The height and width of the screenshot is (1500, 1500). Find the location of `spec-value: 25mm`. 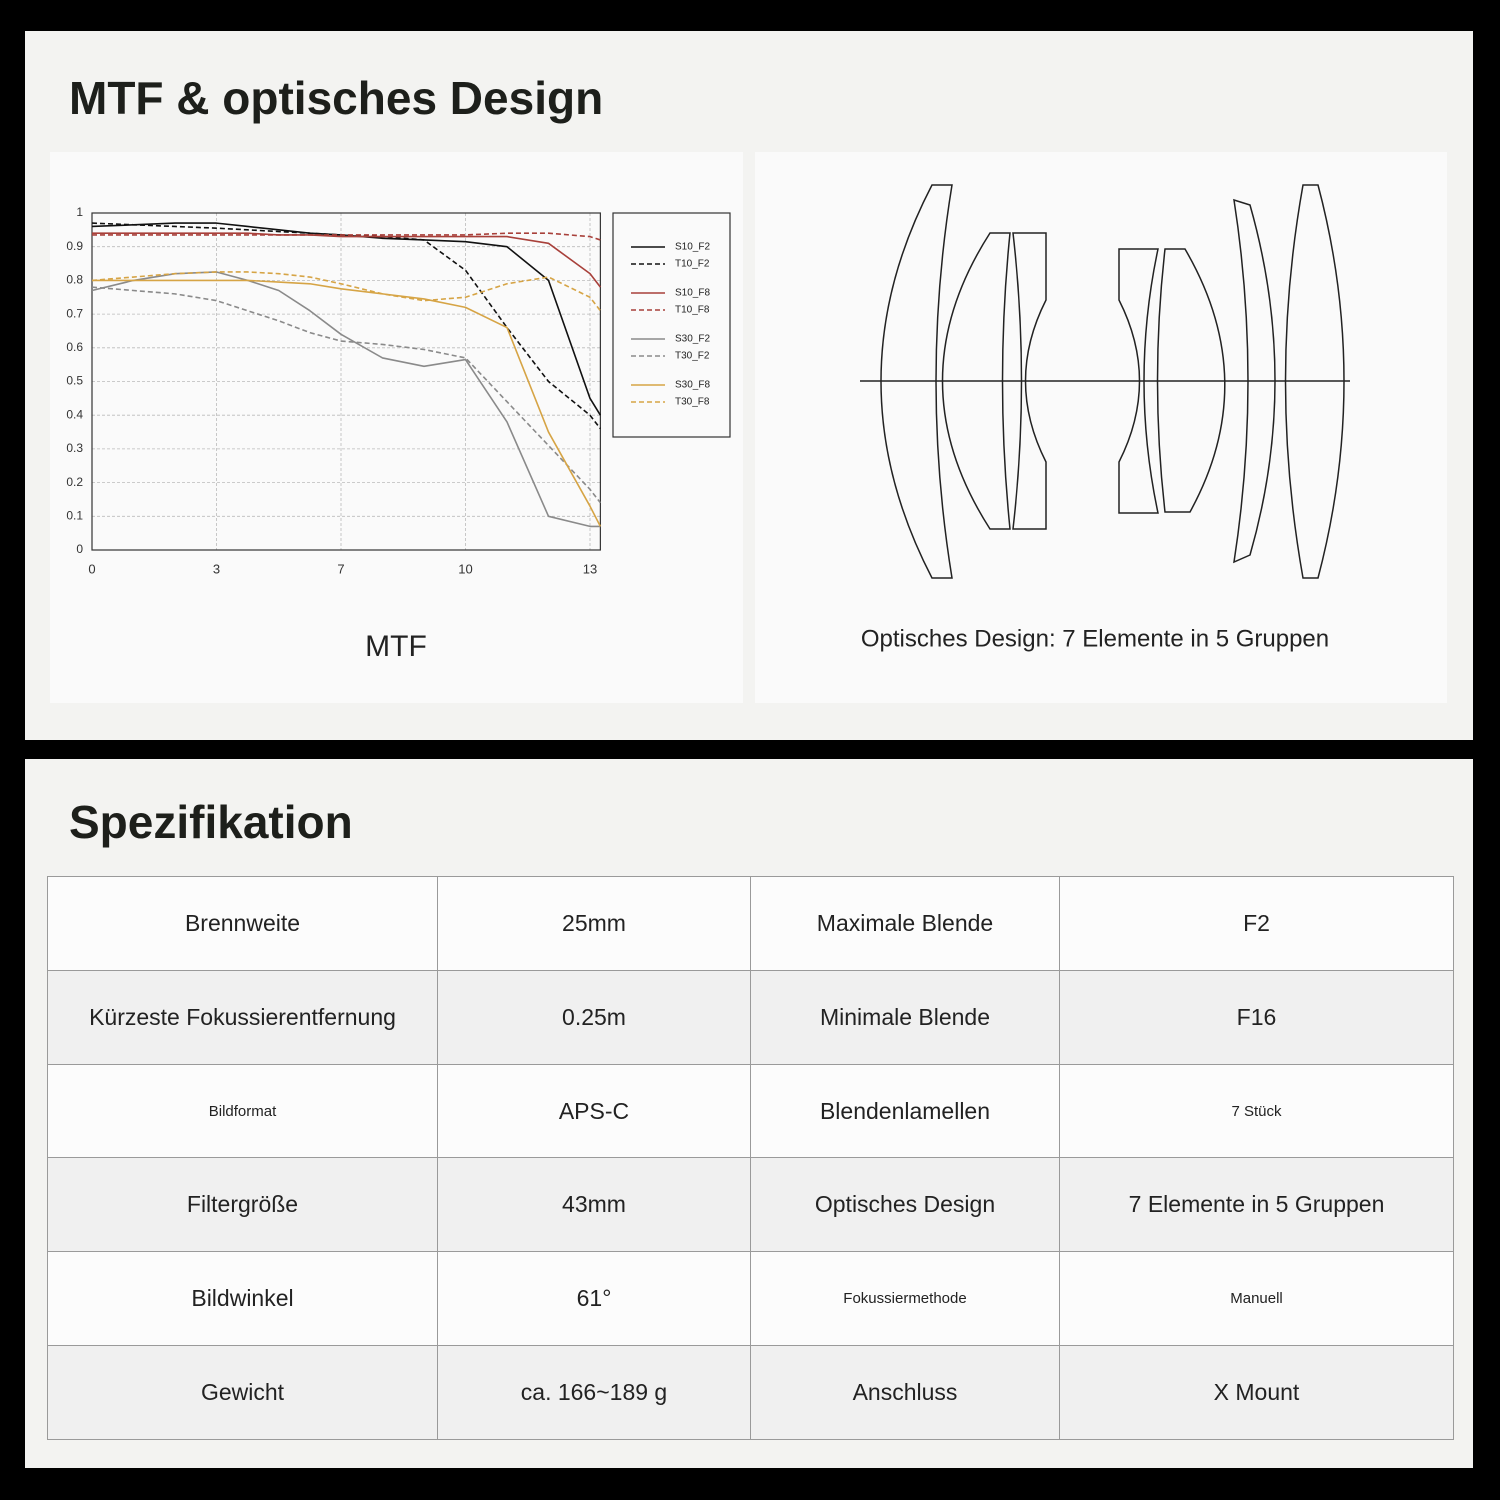

spec-value: 25mm is located at coordinates (594, 923).